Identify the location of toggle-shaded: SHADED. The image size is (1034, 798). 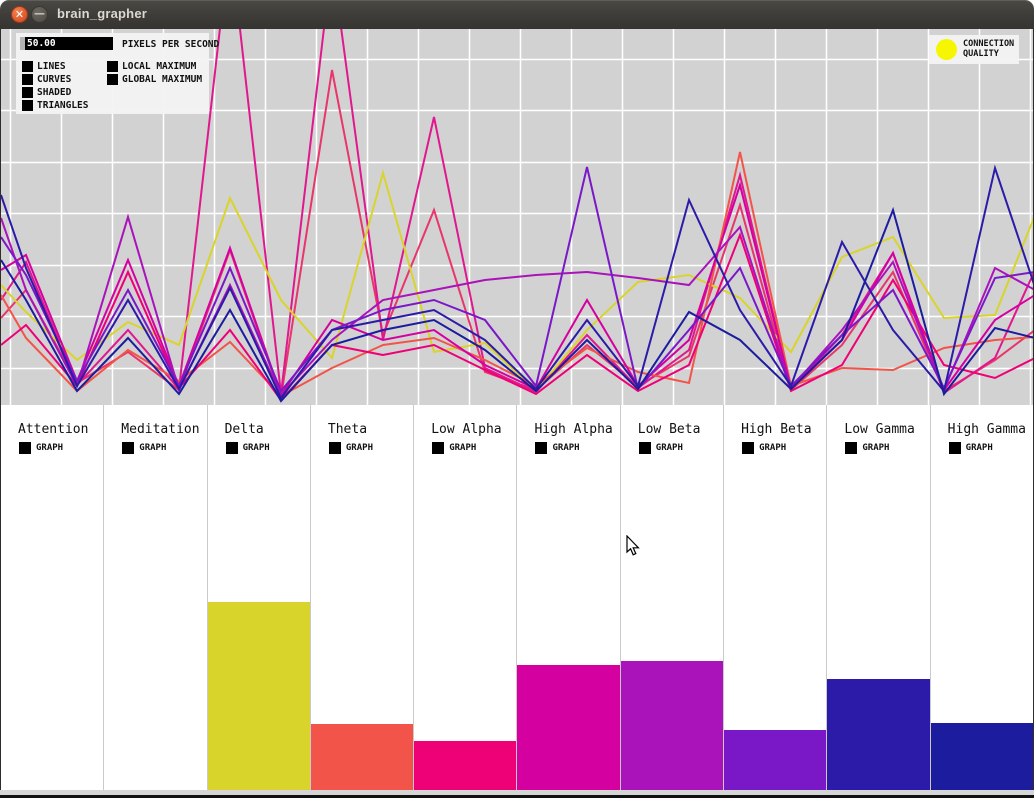
(46, 92).